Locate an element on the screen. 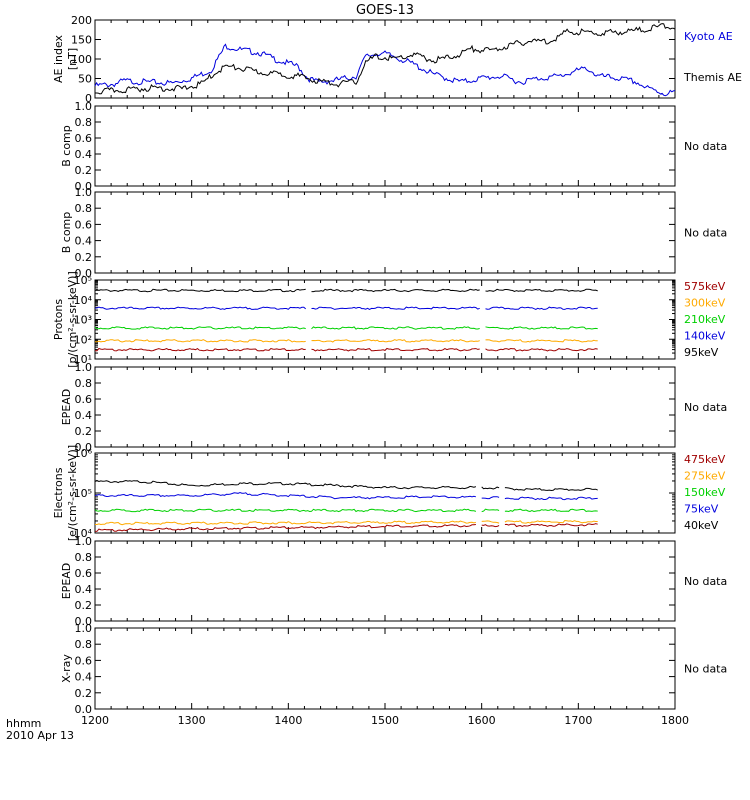  legend-entry: 475keV is located at coordinates (705, 459).